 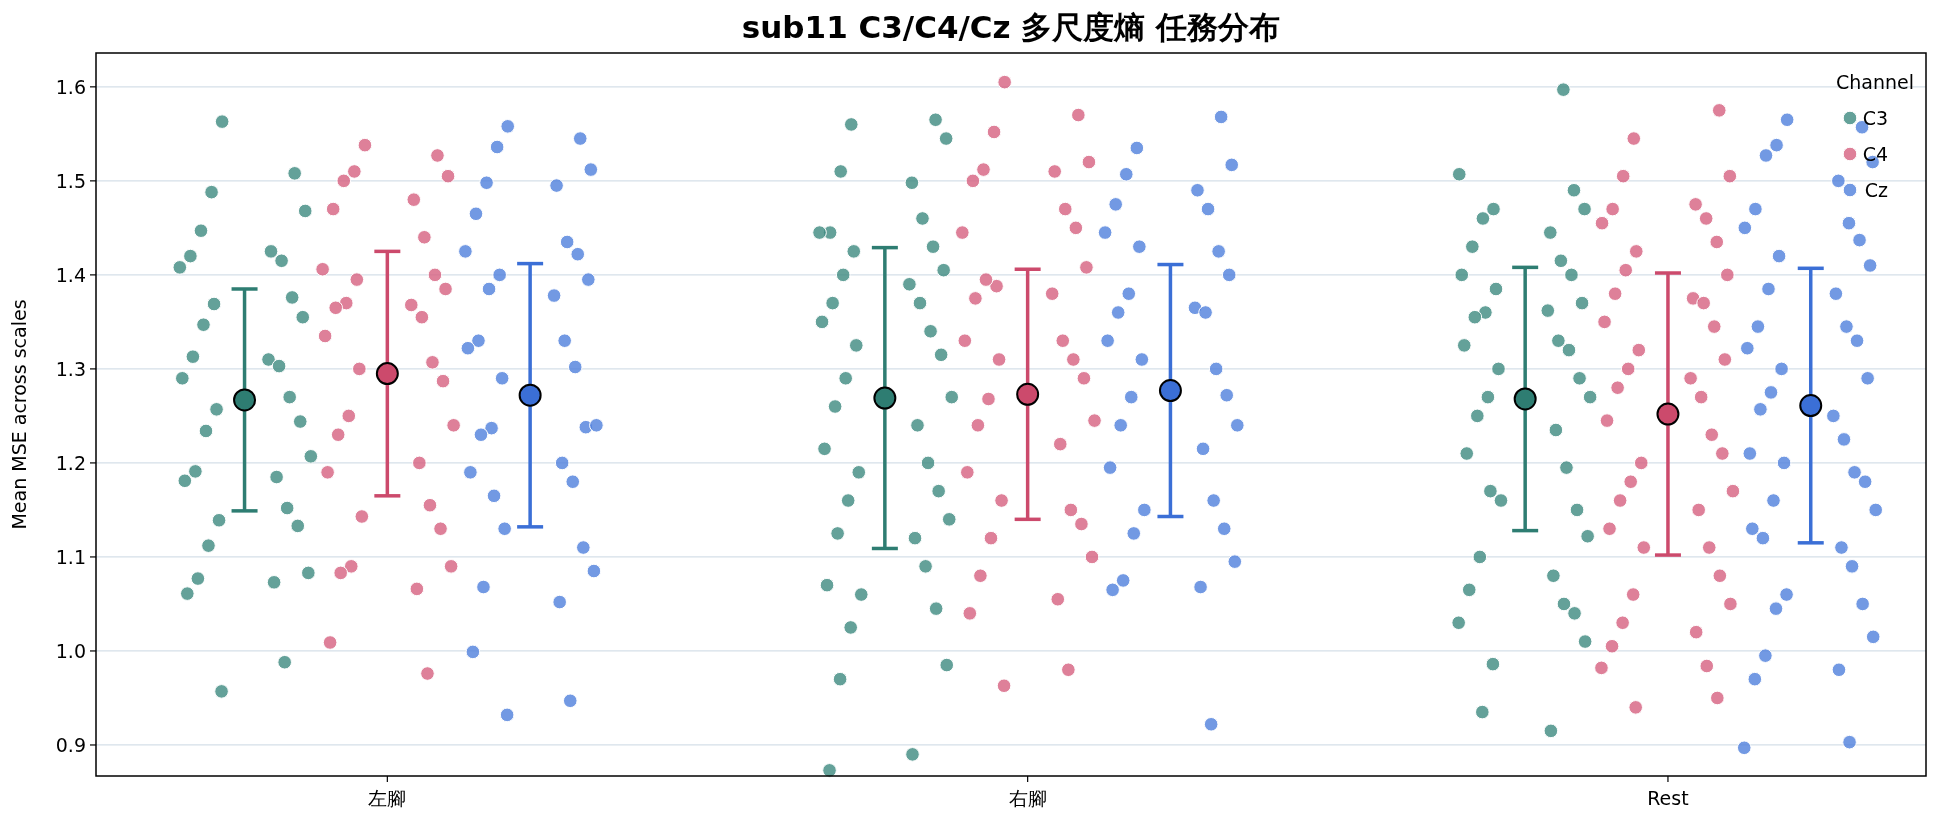 I want to click on legend-label: C3, so click(x=1875, y=118).